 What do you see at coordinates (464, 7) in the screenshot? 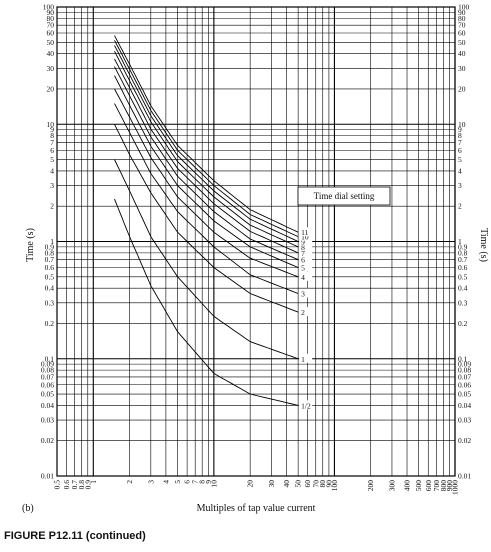
I see `y-tick-label-right: 100` at bounding box center [464, 7].